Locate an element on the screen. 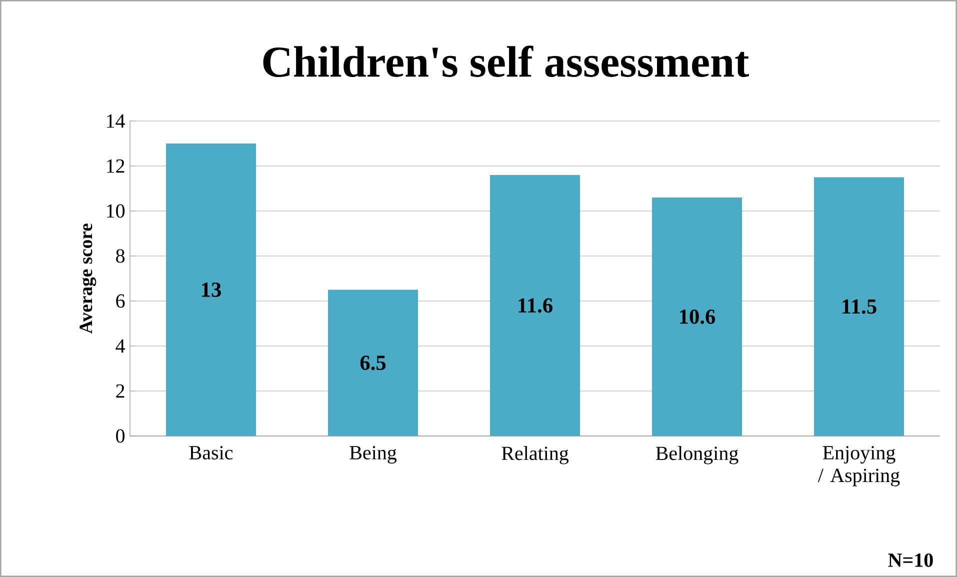 The width and height of the screenshot is (957, 577). x-tick-label: Relating is located at coordinates (535, 455).